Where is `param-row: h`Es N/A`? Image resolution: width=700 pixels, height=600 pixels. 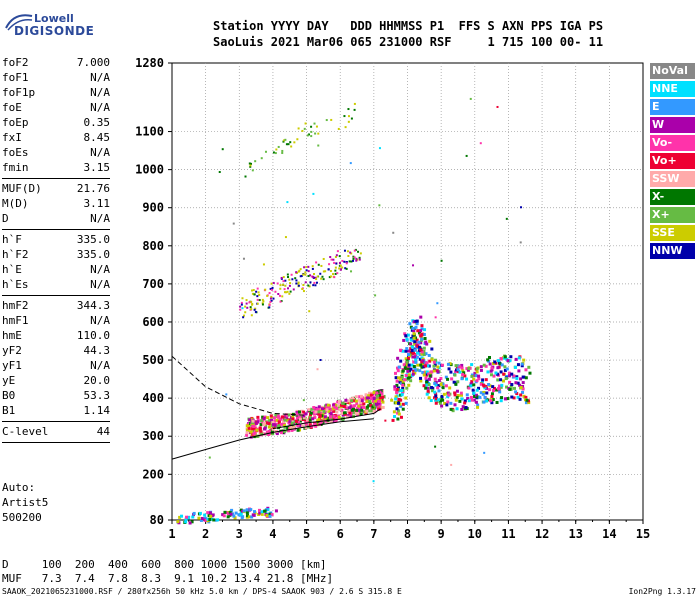 param-row: h`Es N/A is located at coordinates (56, 285).